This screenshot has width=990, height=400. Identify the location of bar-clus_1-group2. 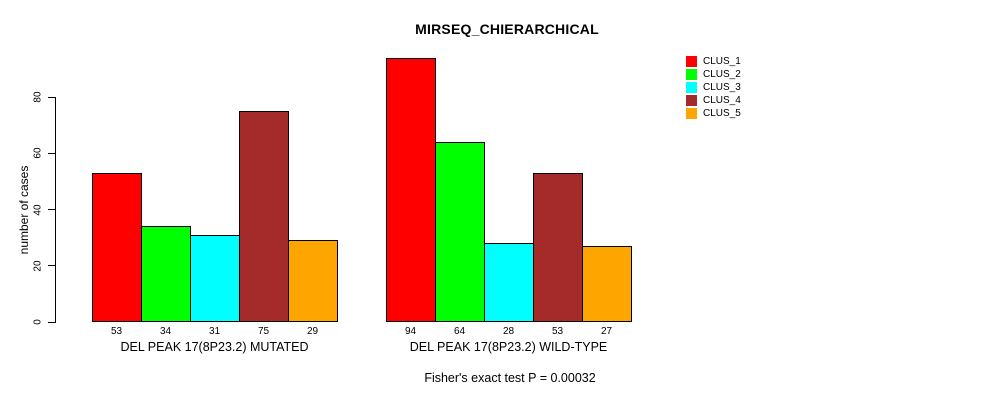
(411, 189).